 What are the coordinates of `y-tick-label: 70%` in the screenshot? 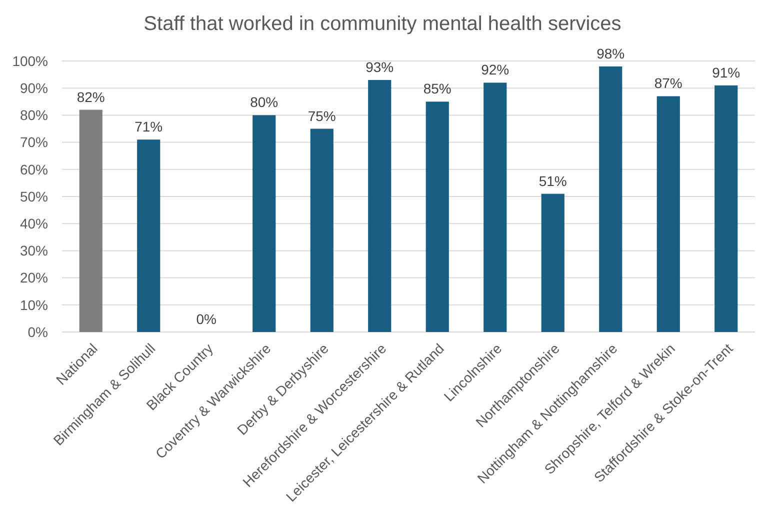 It's located at (34, 142).